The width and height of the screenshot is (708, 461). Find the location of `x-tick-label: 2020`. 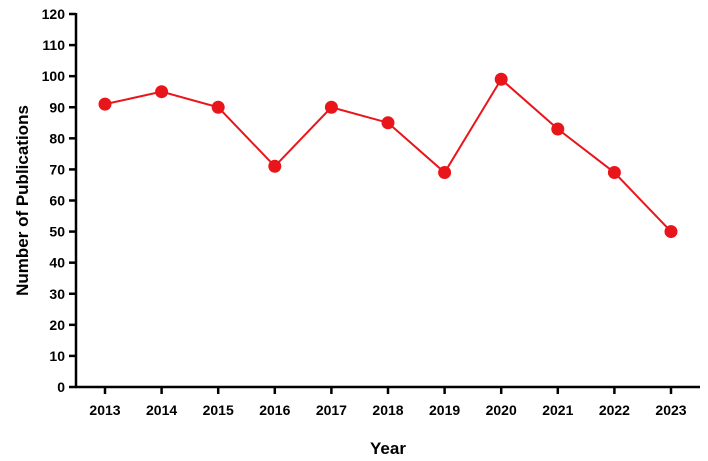

x-tick-label: 2020 is located at coordinates (501, 410).